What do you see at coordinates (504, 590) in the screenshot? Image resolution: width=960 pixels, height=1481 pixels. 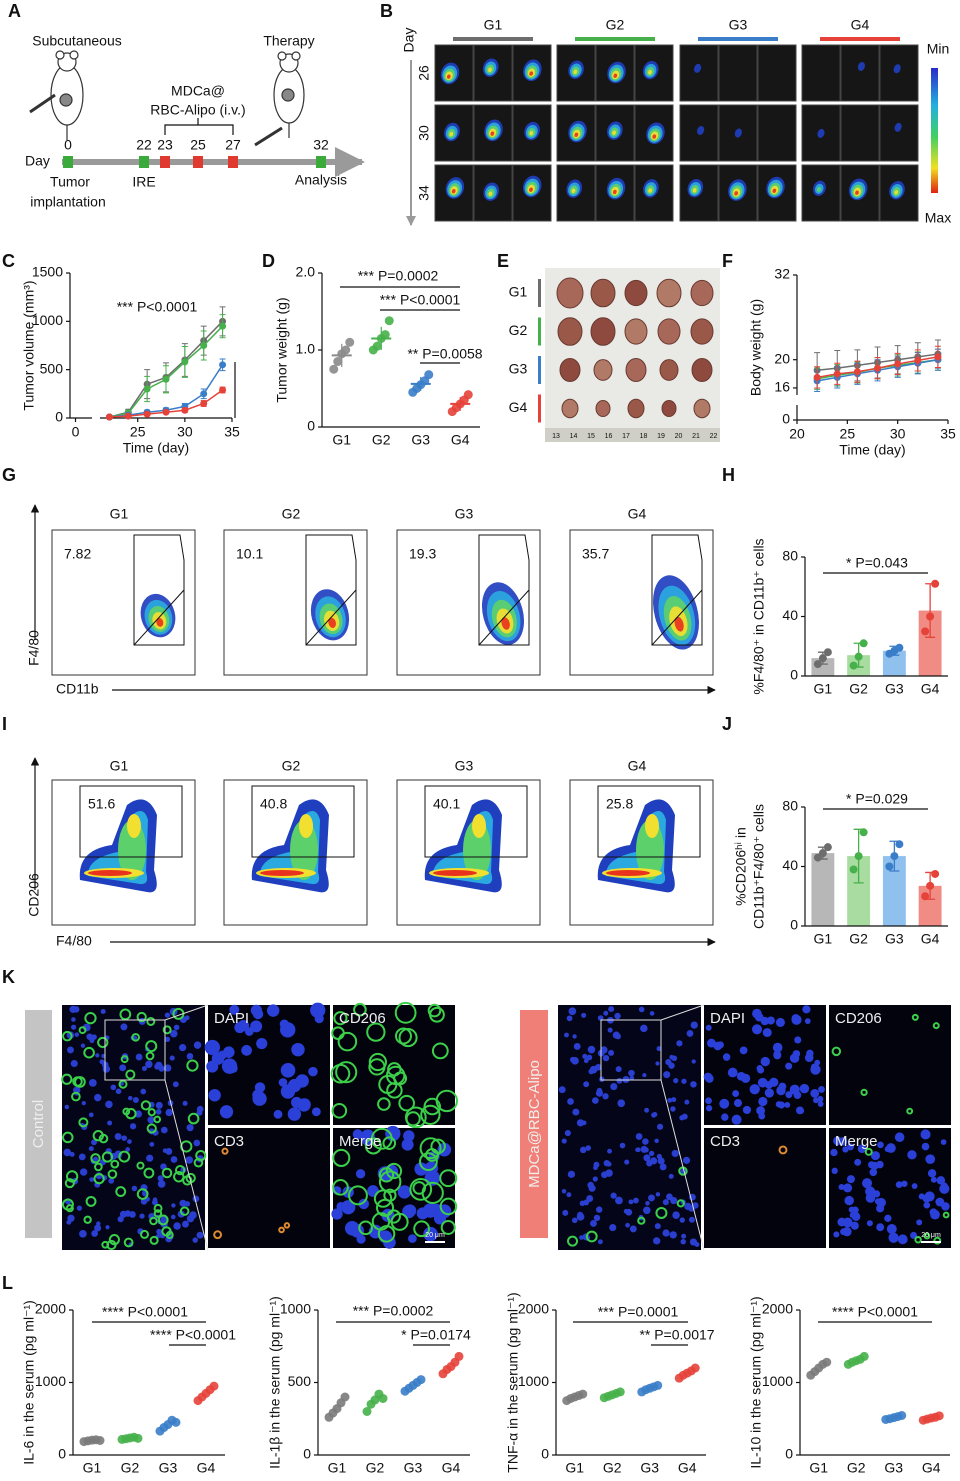 I see `flow-gate` at bounding box center [504, 590].